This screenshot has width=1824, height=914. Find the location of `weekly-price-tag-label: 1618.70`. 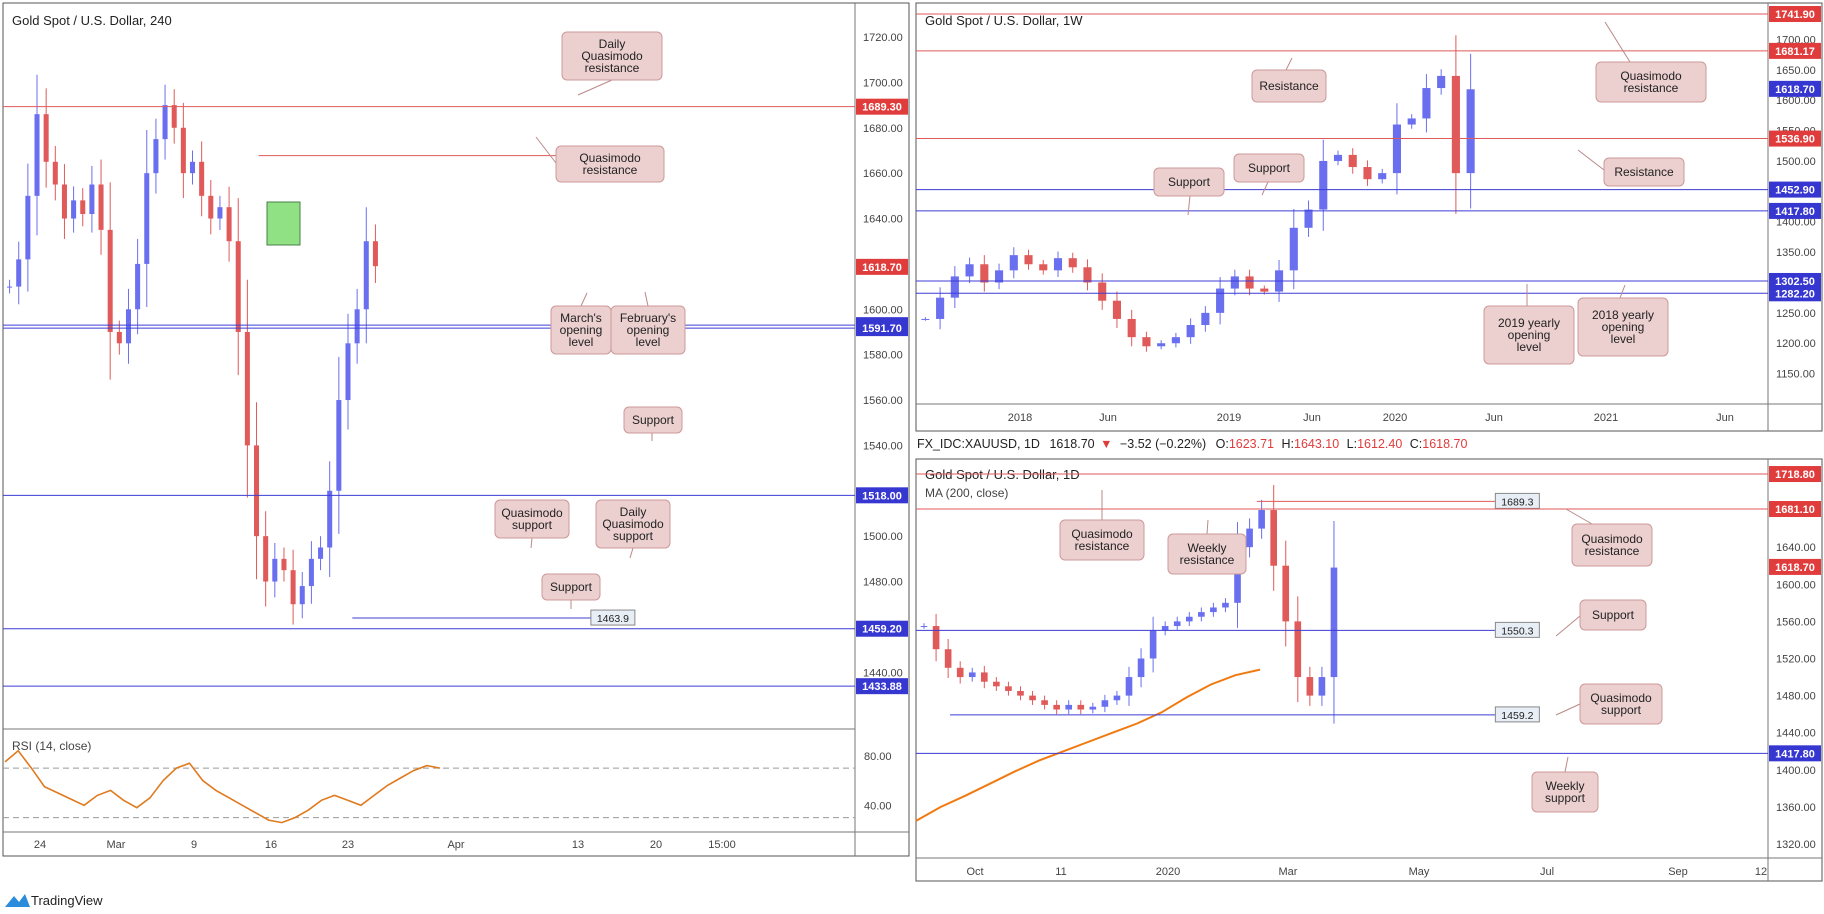

weekly-price-tag-label: 1618.70 is located at coordinates (1795, 90).